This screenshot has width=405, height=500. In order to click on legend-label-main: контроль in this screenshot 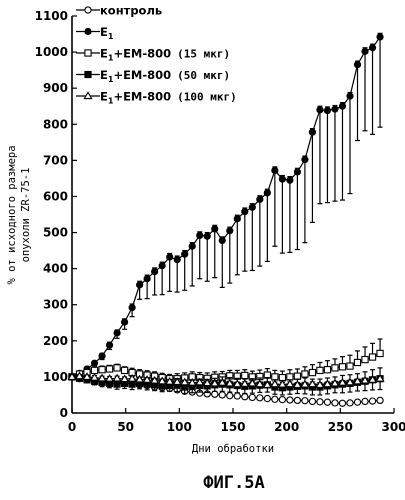, I will do `click(131, 11)`.